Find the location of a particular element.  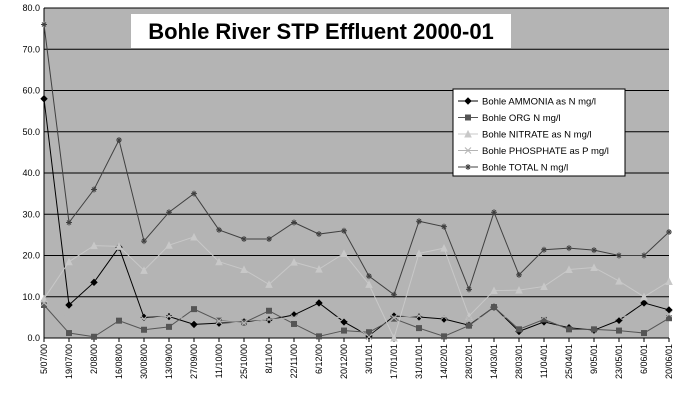

y-tick-label: 0.0 is located at coordinates (33, 338).